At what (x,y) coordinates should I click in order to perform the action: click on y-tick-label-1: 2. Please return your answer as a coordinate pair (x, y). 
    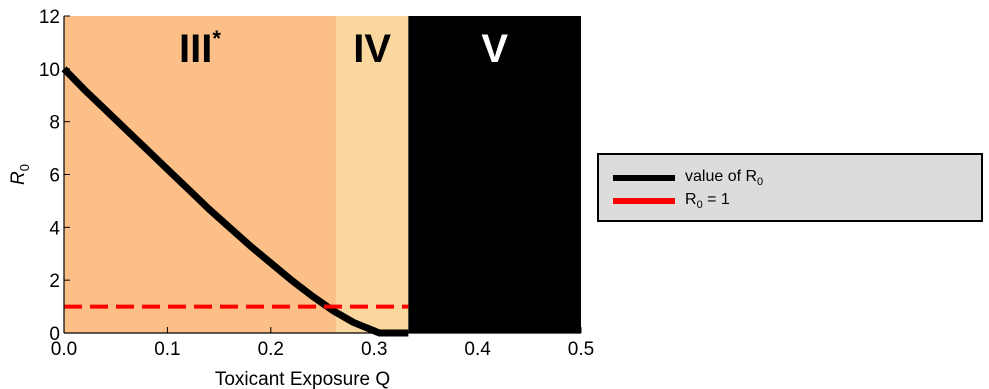
    Looking at the image, I should click on (54, 281).